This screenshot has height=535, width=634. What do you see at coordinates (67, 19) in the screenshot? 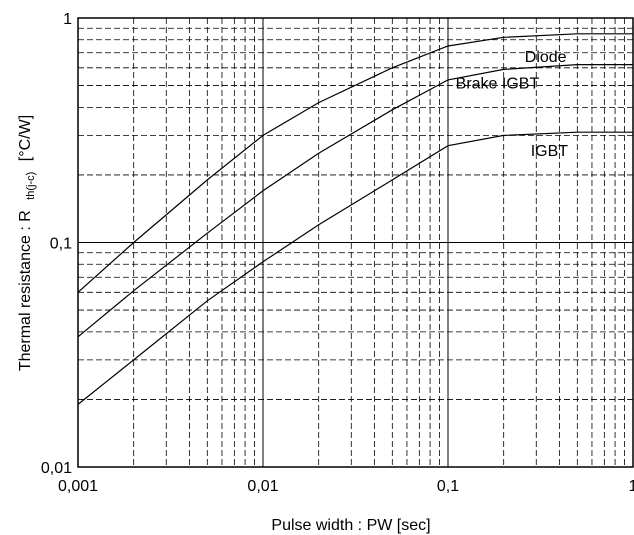
I see `y-tick-label: 1` at bounding box center [67, 19].